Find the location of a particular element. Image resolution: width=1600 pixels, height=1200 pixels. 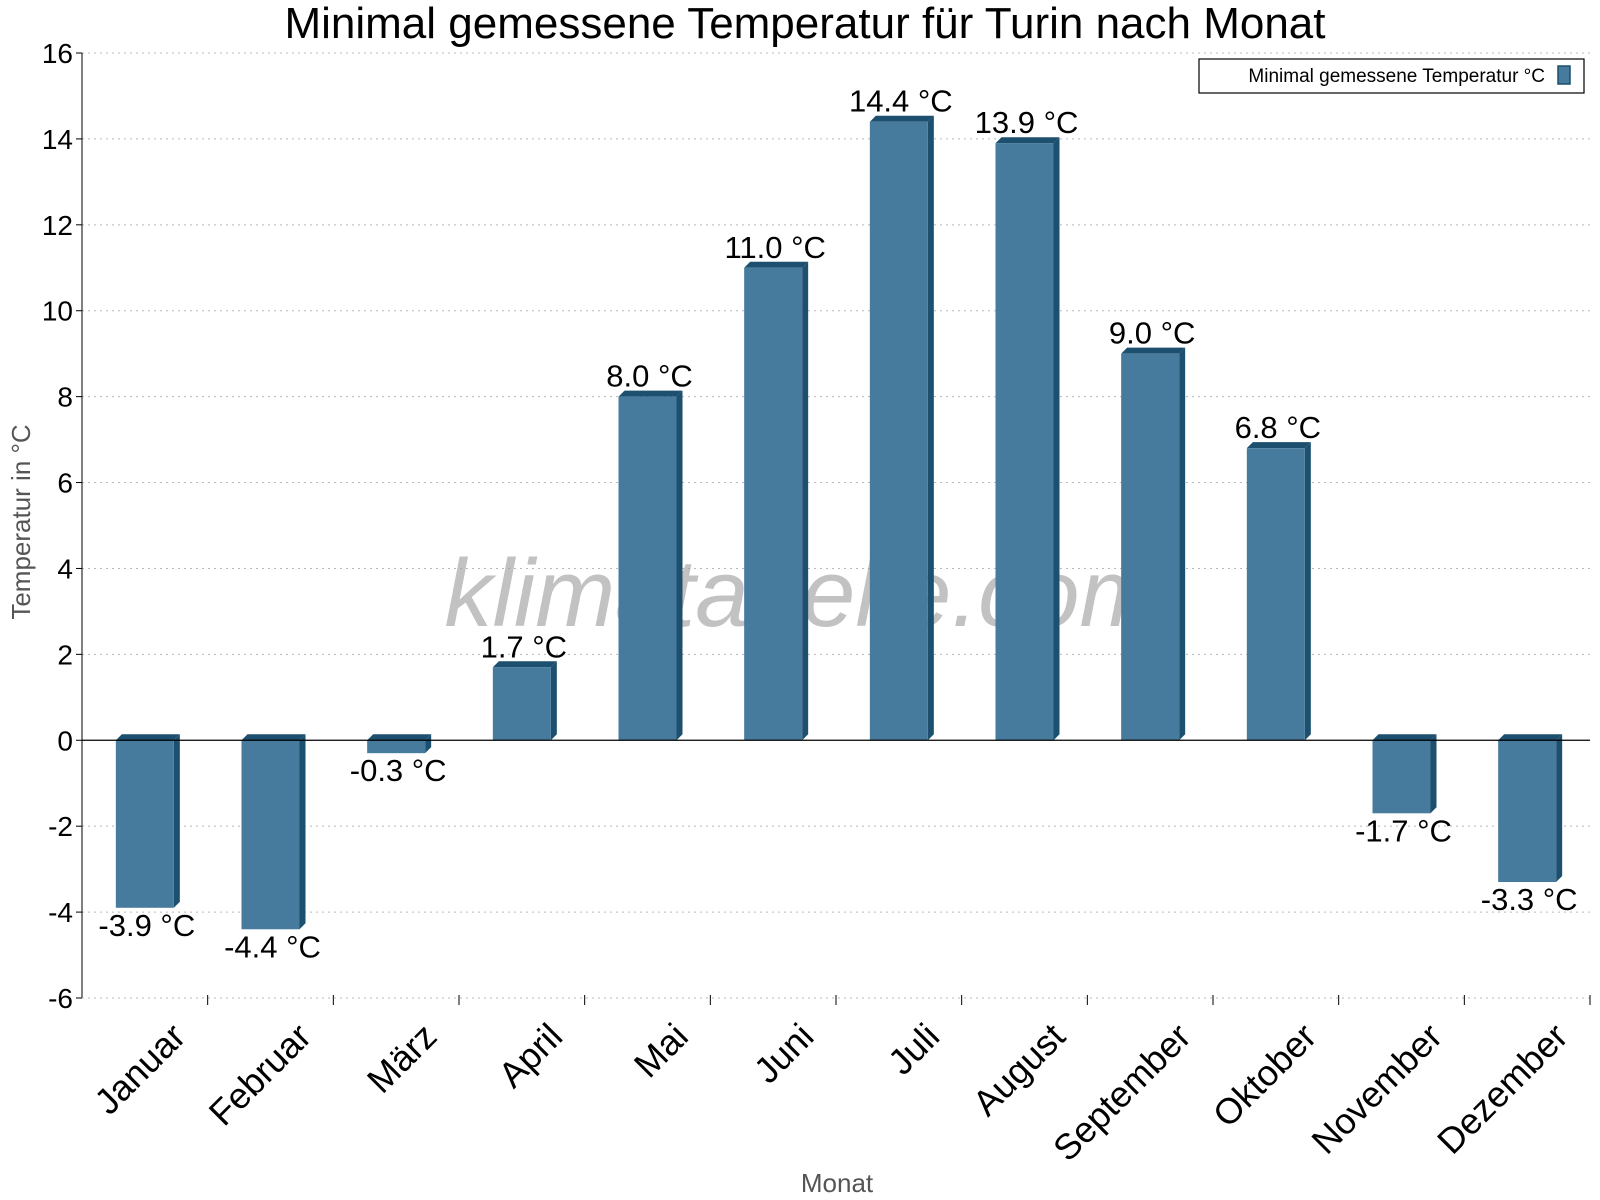

y-tick-label: -6 is located at coordinates (60, 998).